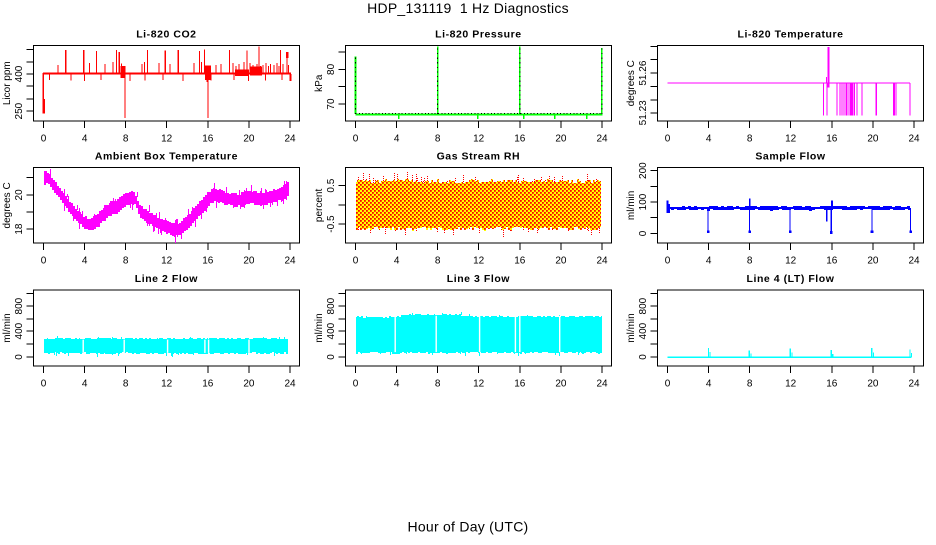 The image size is (936, 545). What do you see at coordinates (791, 35) in the screenshot?
I see `svg-text: Li-820 Temperature` at bounding box center [791, 35].